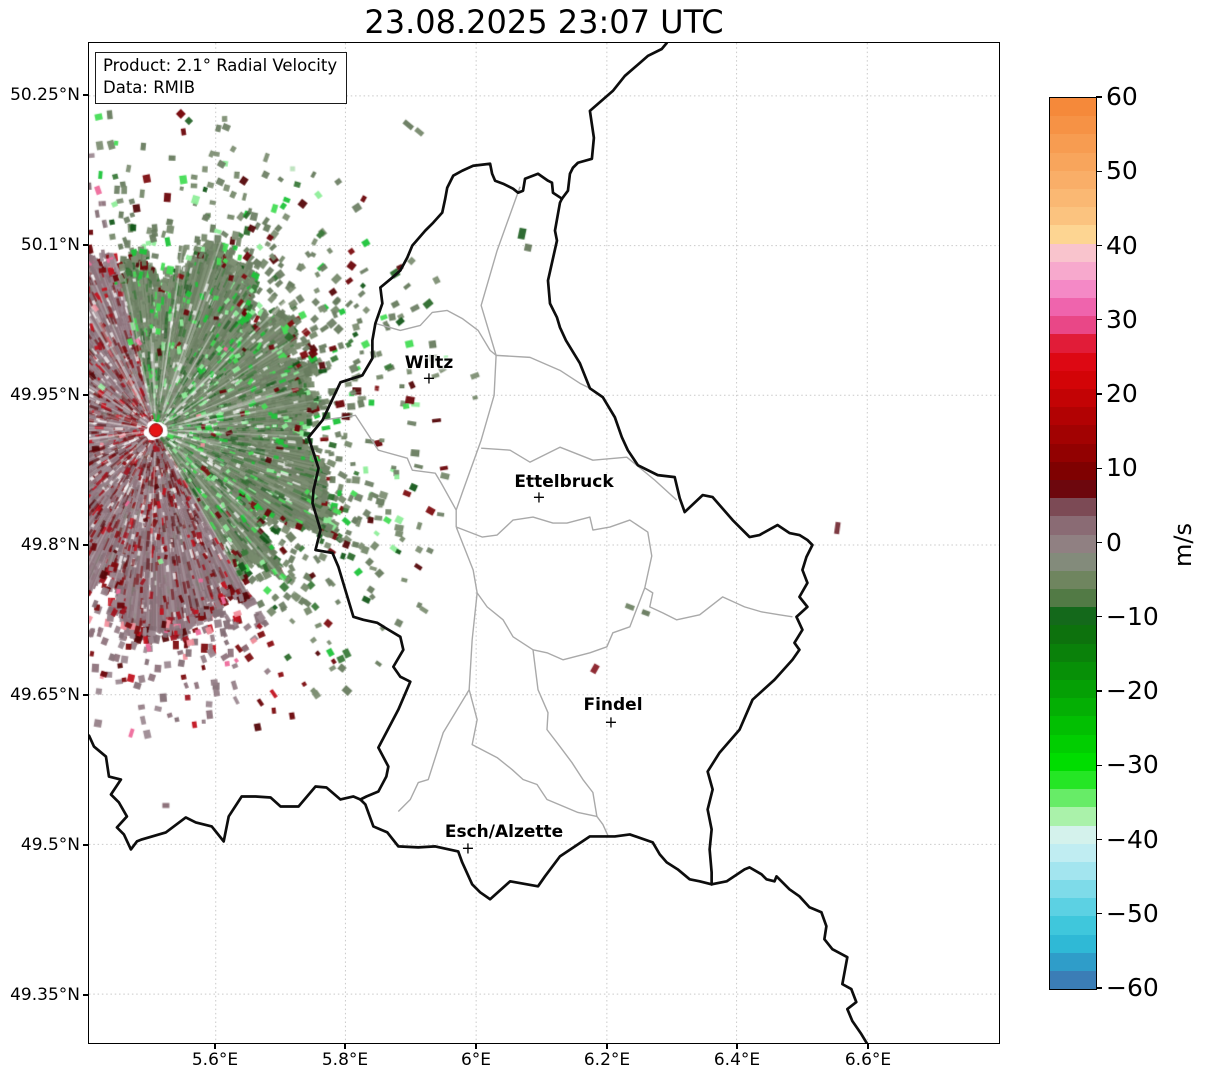  Describe the element at coordinates (536, 849) in the screenshot. I see `border-luxembourg-south` at that location.